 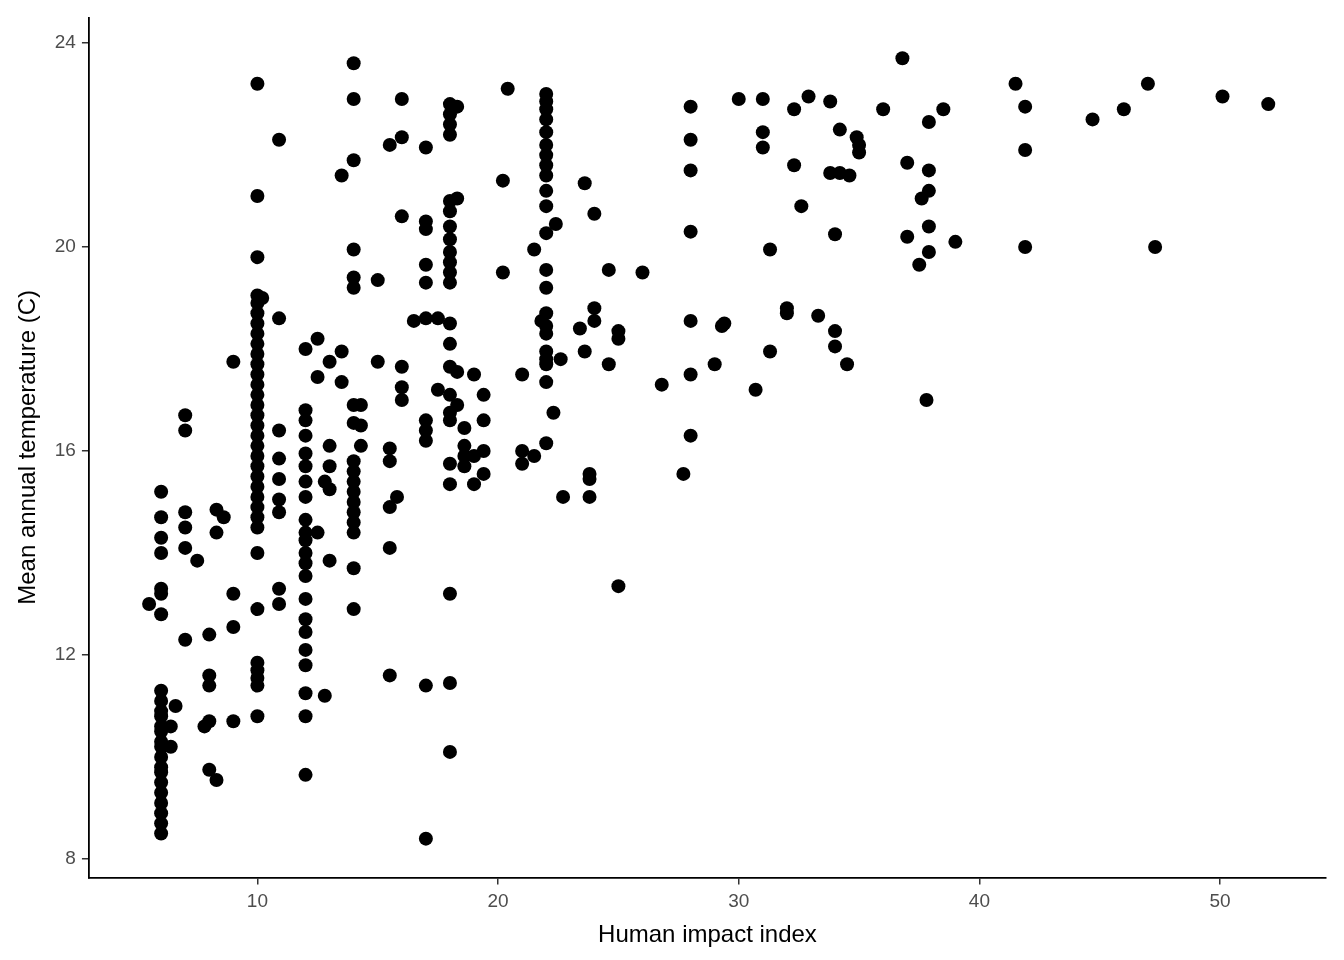 I want to click on x-tick-label: 40, so click(x=979, y=901).